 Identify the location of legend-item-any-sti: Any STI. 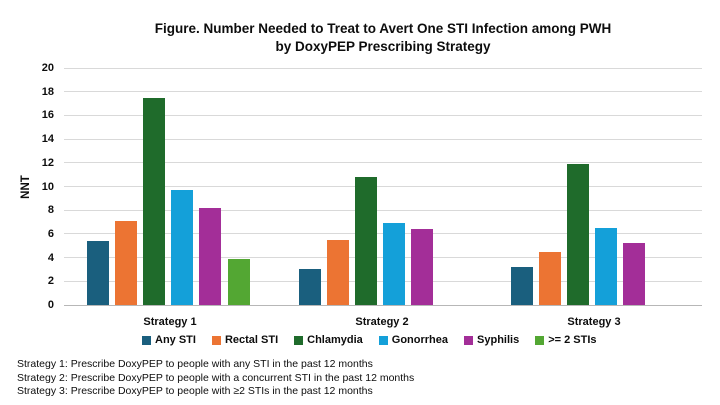
(169, 340).